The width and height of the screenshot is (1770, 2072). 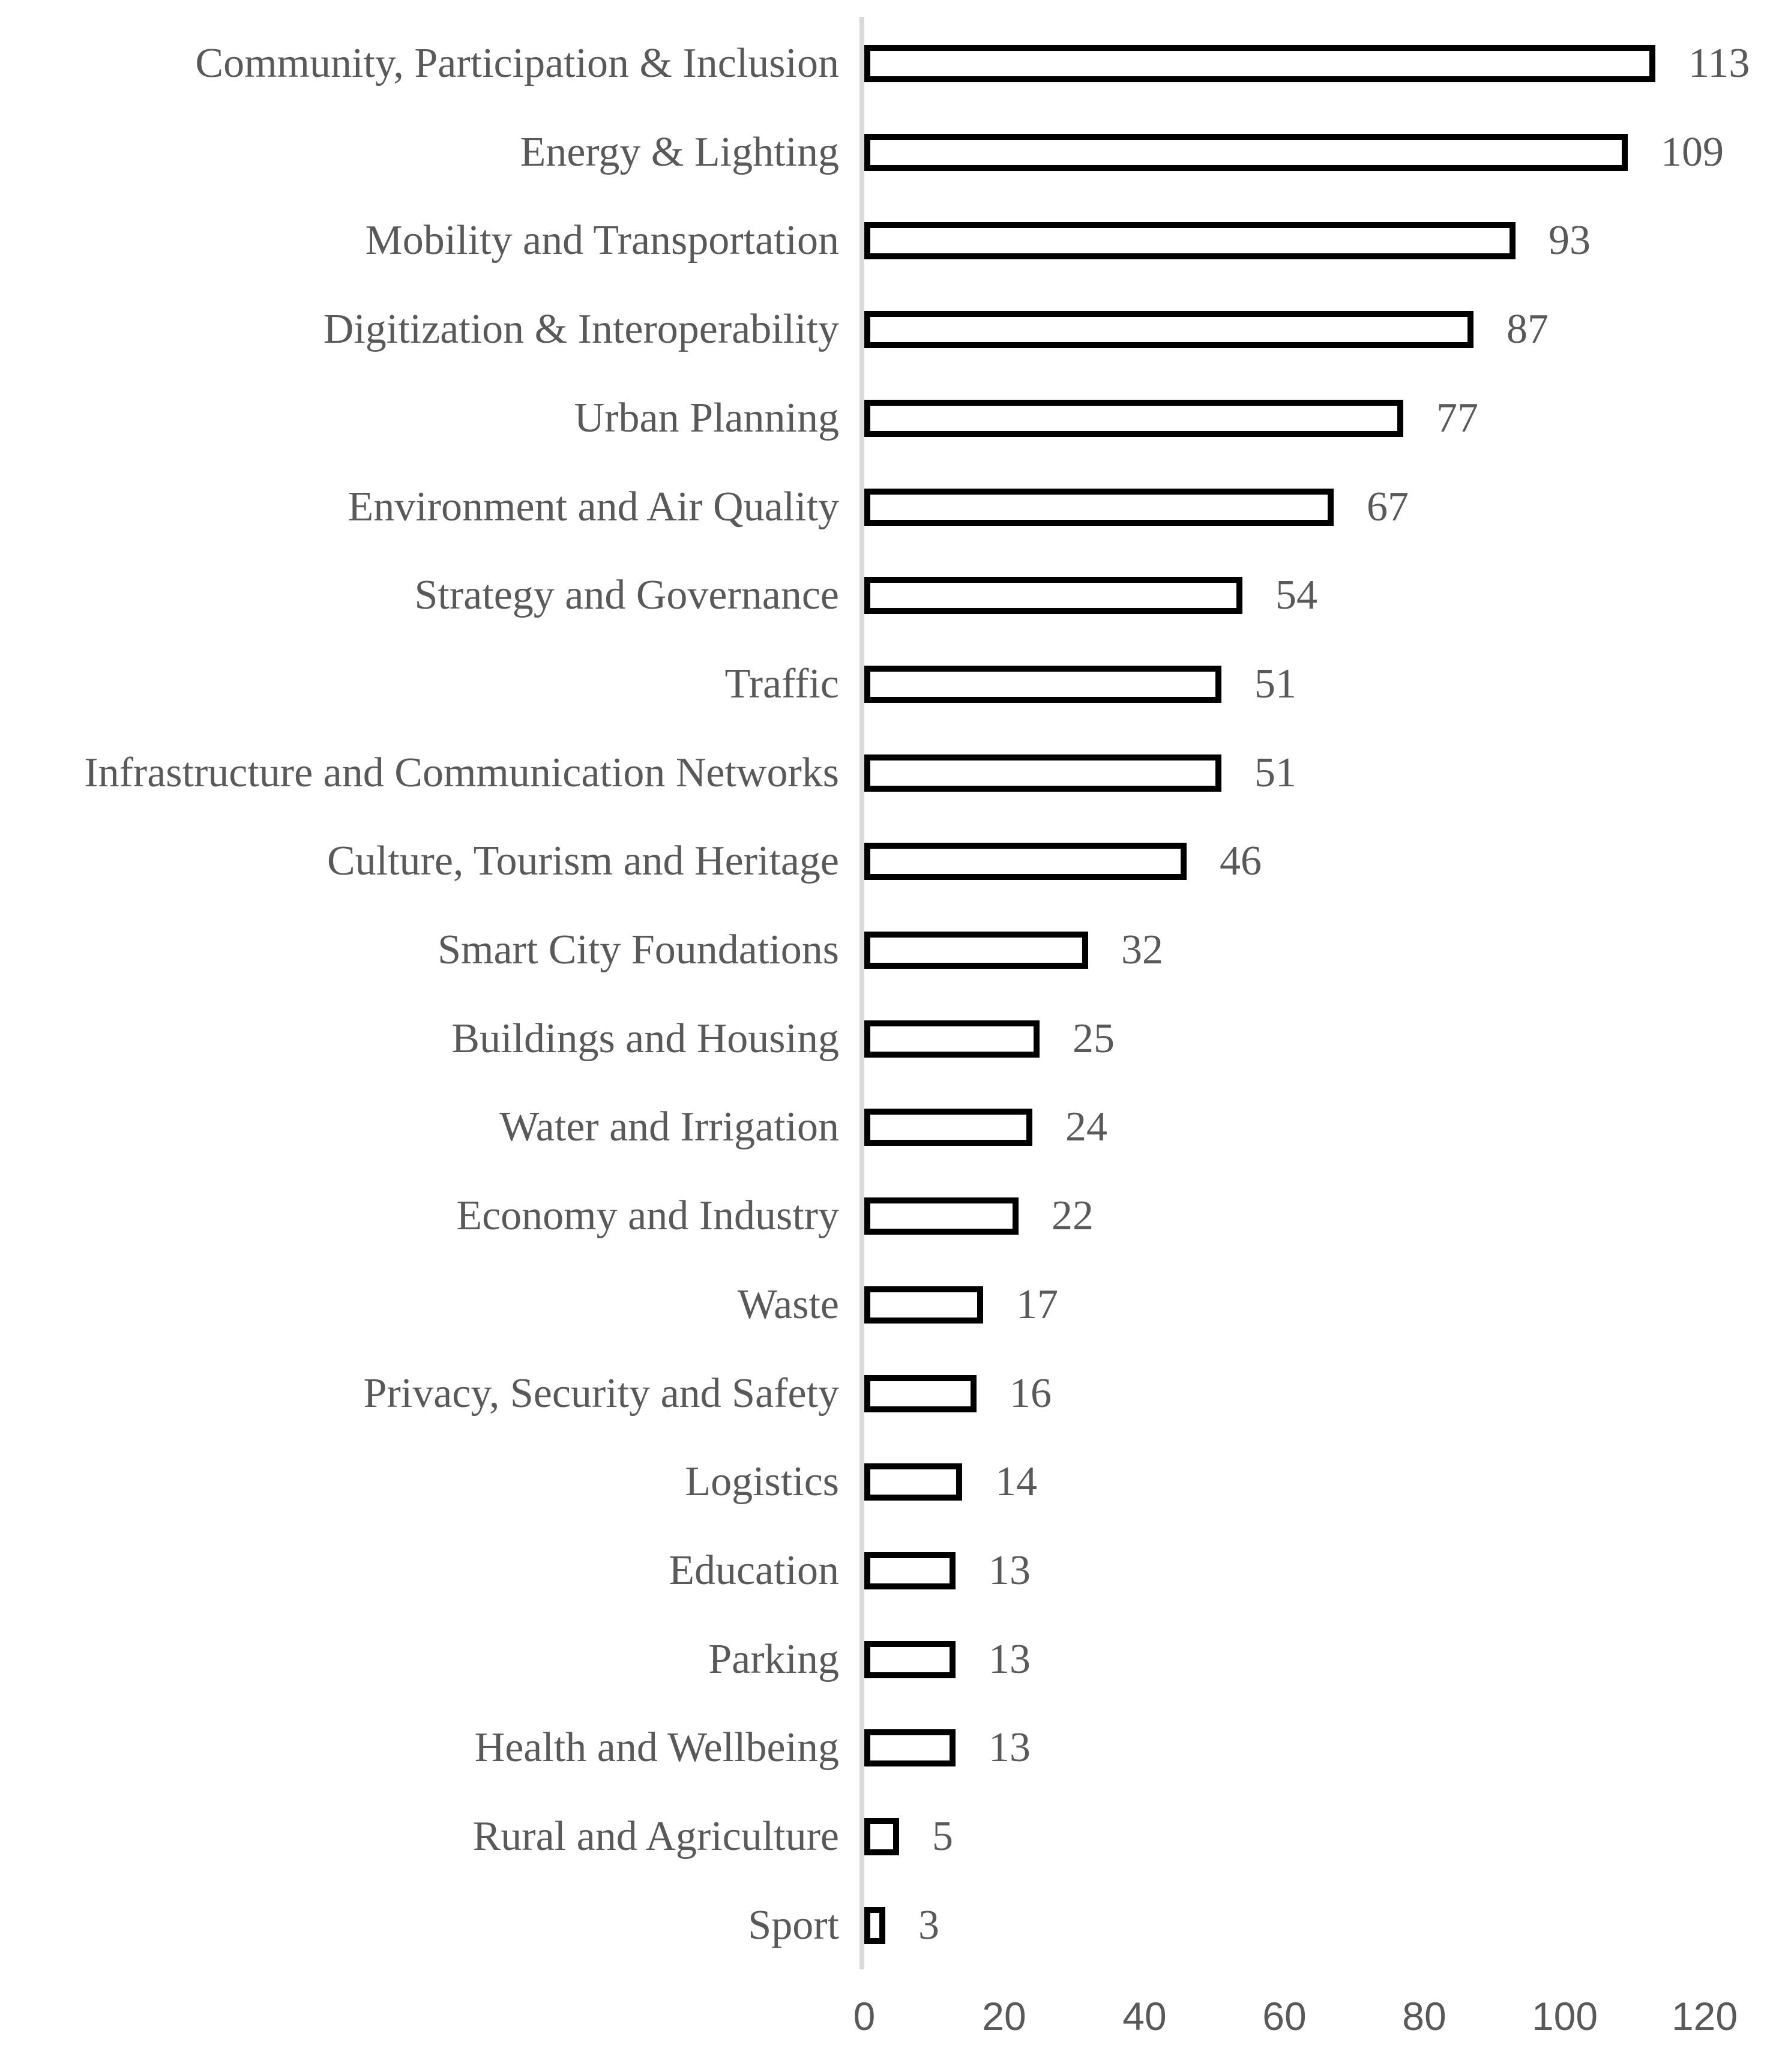 I want to click on category-label: Education, so click(x=754, y=1570).